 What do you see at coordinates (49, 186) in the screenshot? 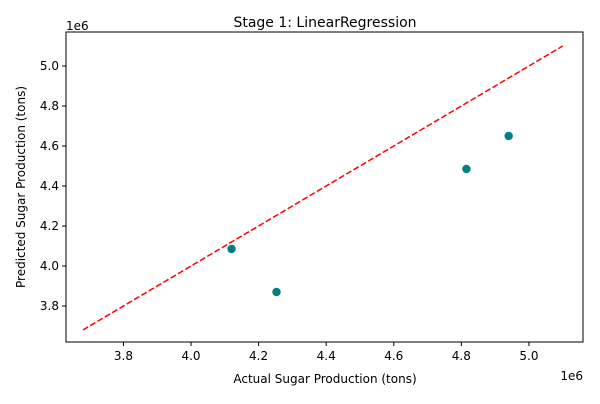
I see `y-tick-label: 4.4` at bounding box center [49, 186].